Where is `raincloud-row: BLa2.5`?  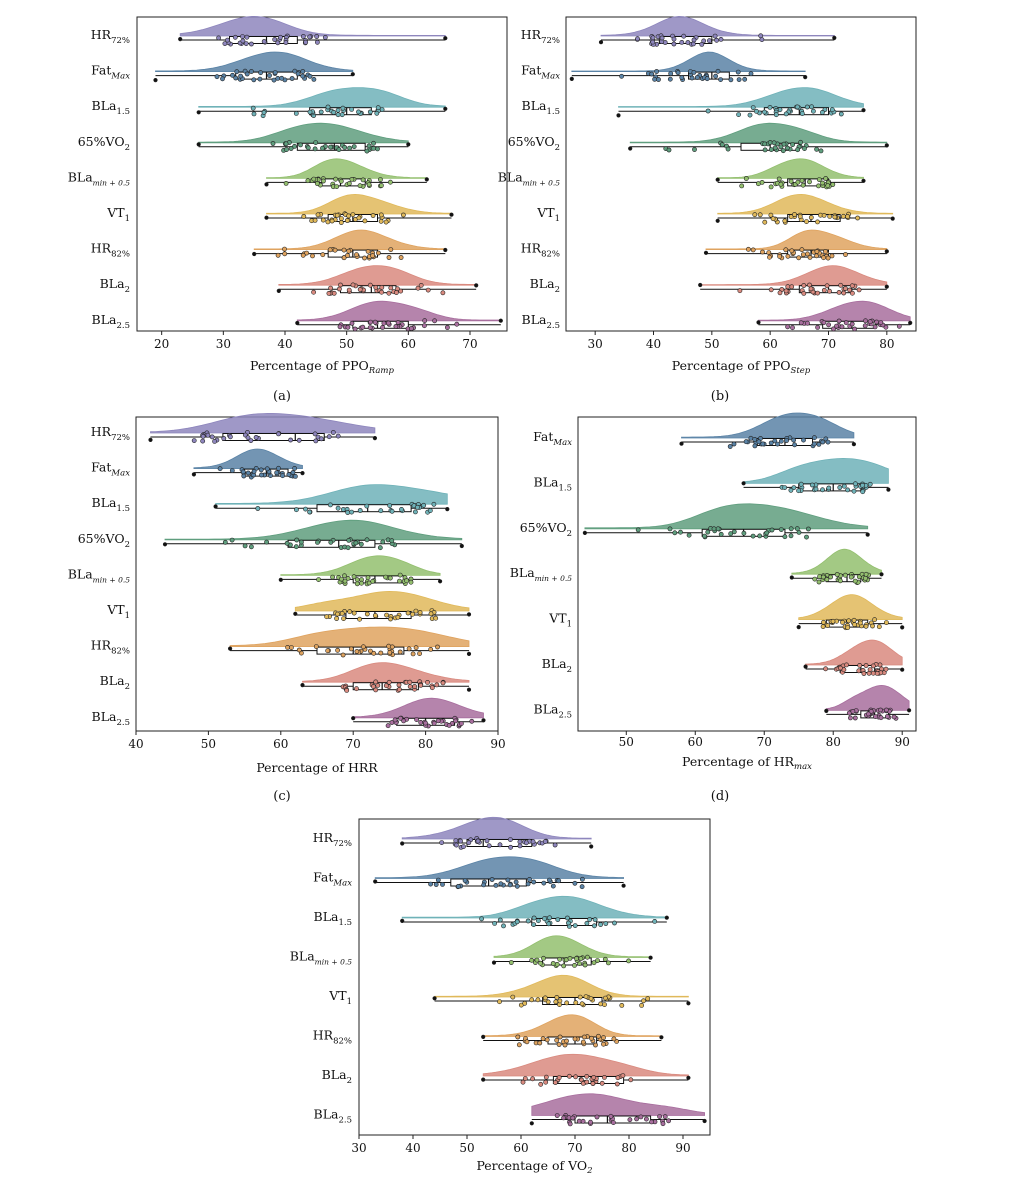
raincloud-row: BLa2.5 is located at coordinates (717, 316).